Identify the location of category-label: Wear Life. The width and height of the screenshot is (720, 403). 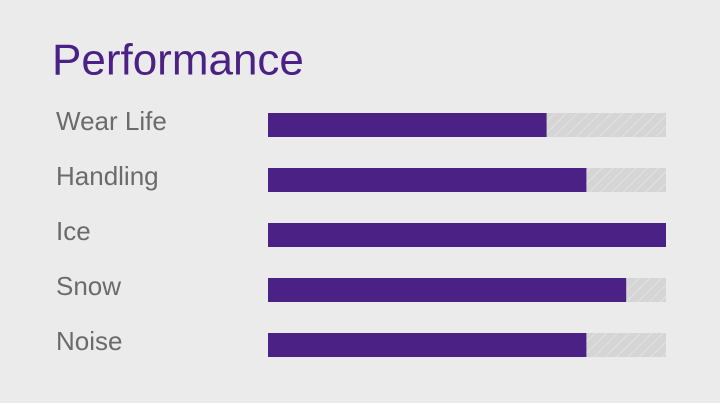
(111, 121).